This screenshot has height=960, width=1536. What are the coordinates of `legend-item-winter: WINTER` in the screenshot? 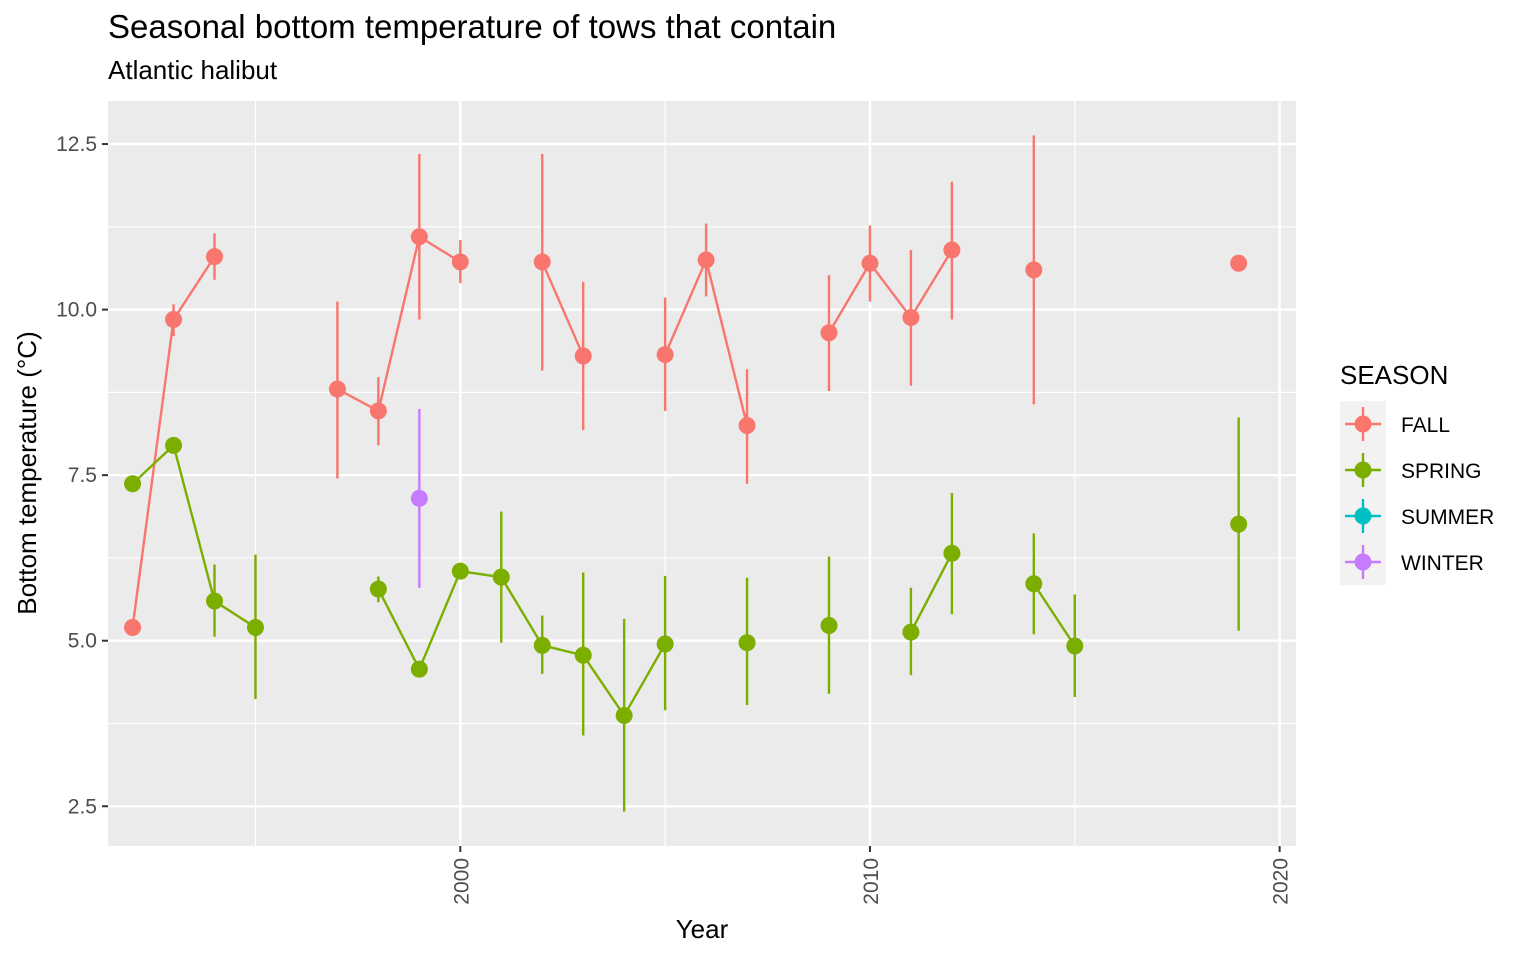 It's located at (1412, 562).